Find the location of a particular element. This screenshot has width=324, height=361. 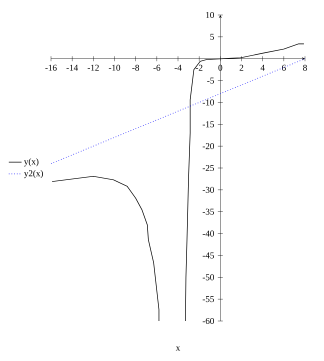

x-axis-title: x is located at coordinates (178, 348).